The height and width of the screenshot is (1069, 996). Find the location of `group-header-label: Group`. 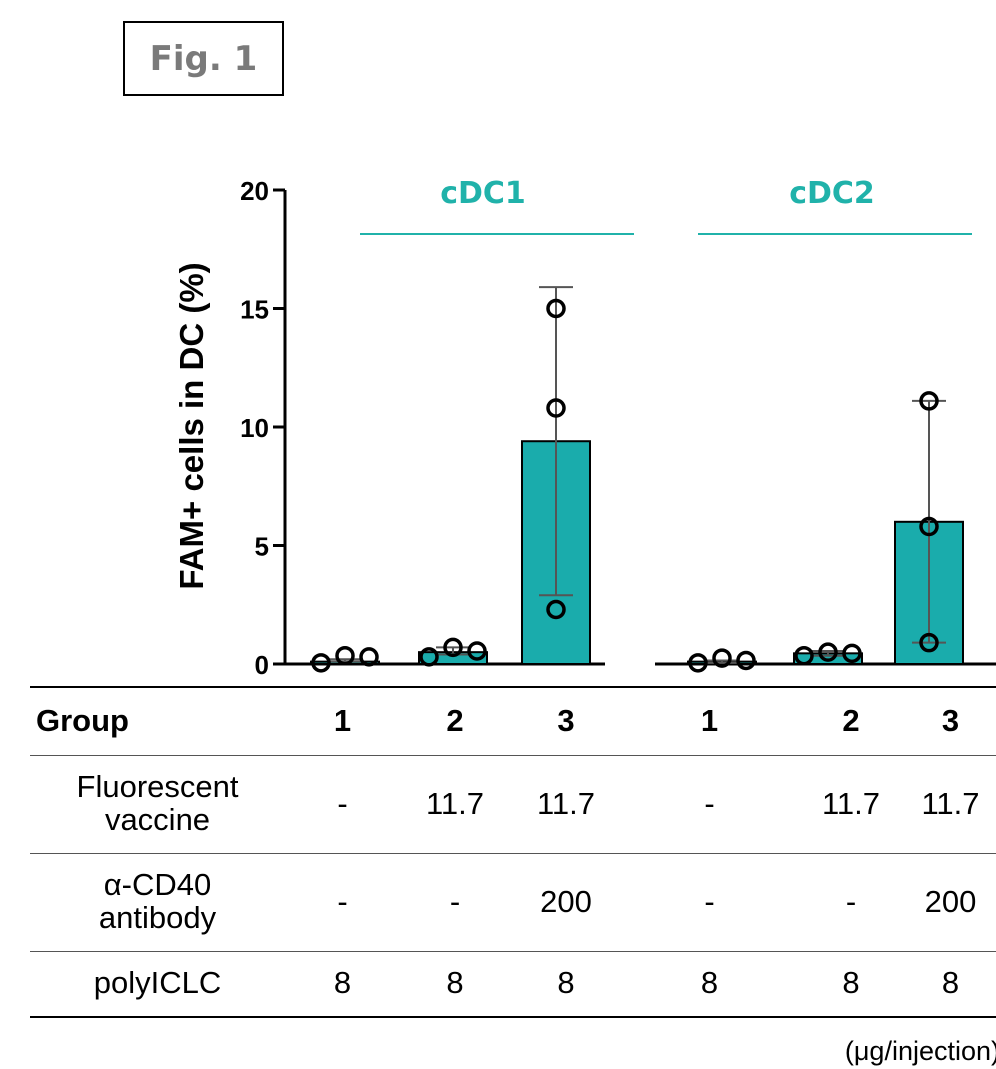

group-header-label: Group is located at coordinates (82, 720).